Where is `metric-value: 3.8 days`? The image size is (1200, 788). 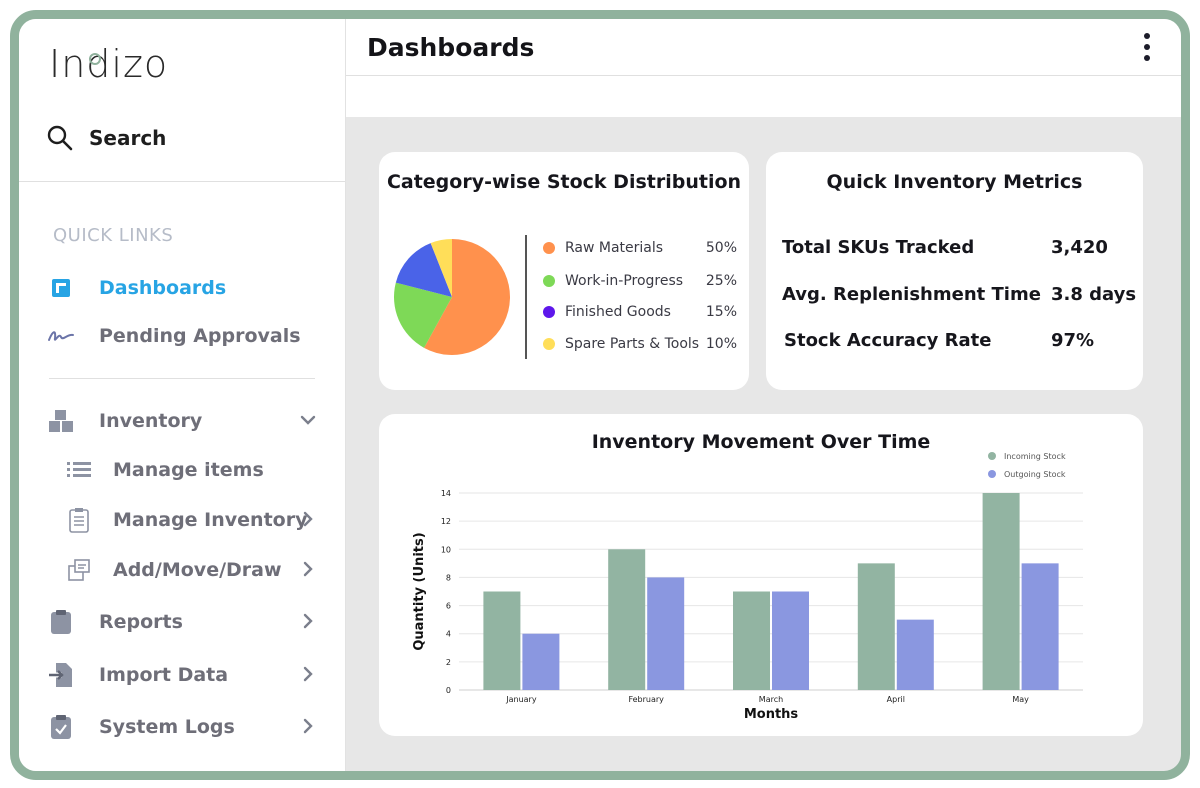 metric-value: 3.8 days is located at coordinates (1094, 294).